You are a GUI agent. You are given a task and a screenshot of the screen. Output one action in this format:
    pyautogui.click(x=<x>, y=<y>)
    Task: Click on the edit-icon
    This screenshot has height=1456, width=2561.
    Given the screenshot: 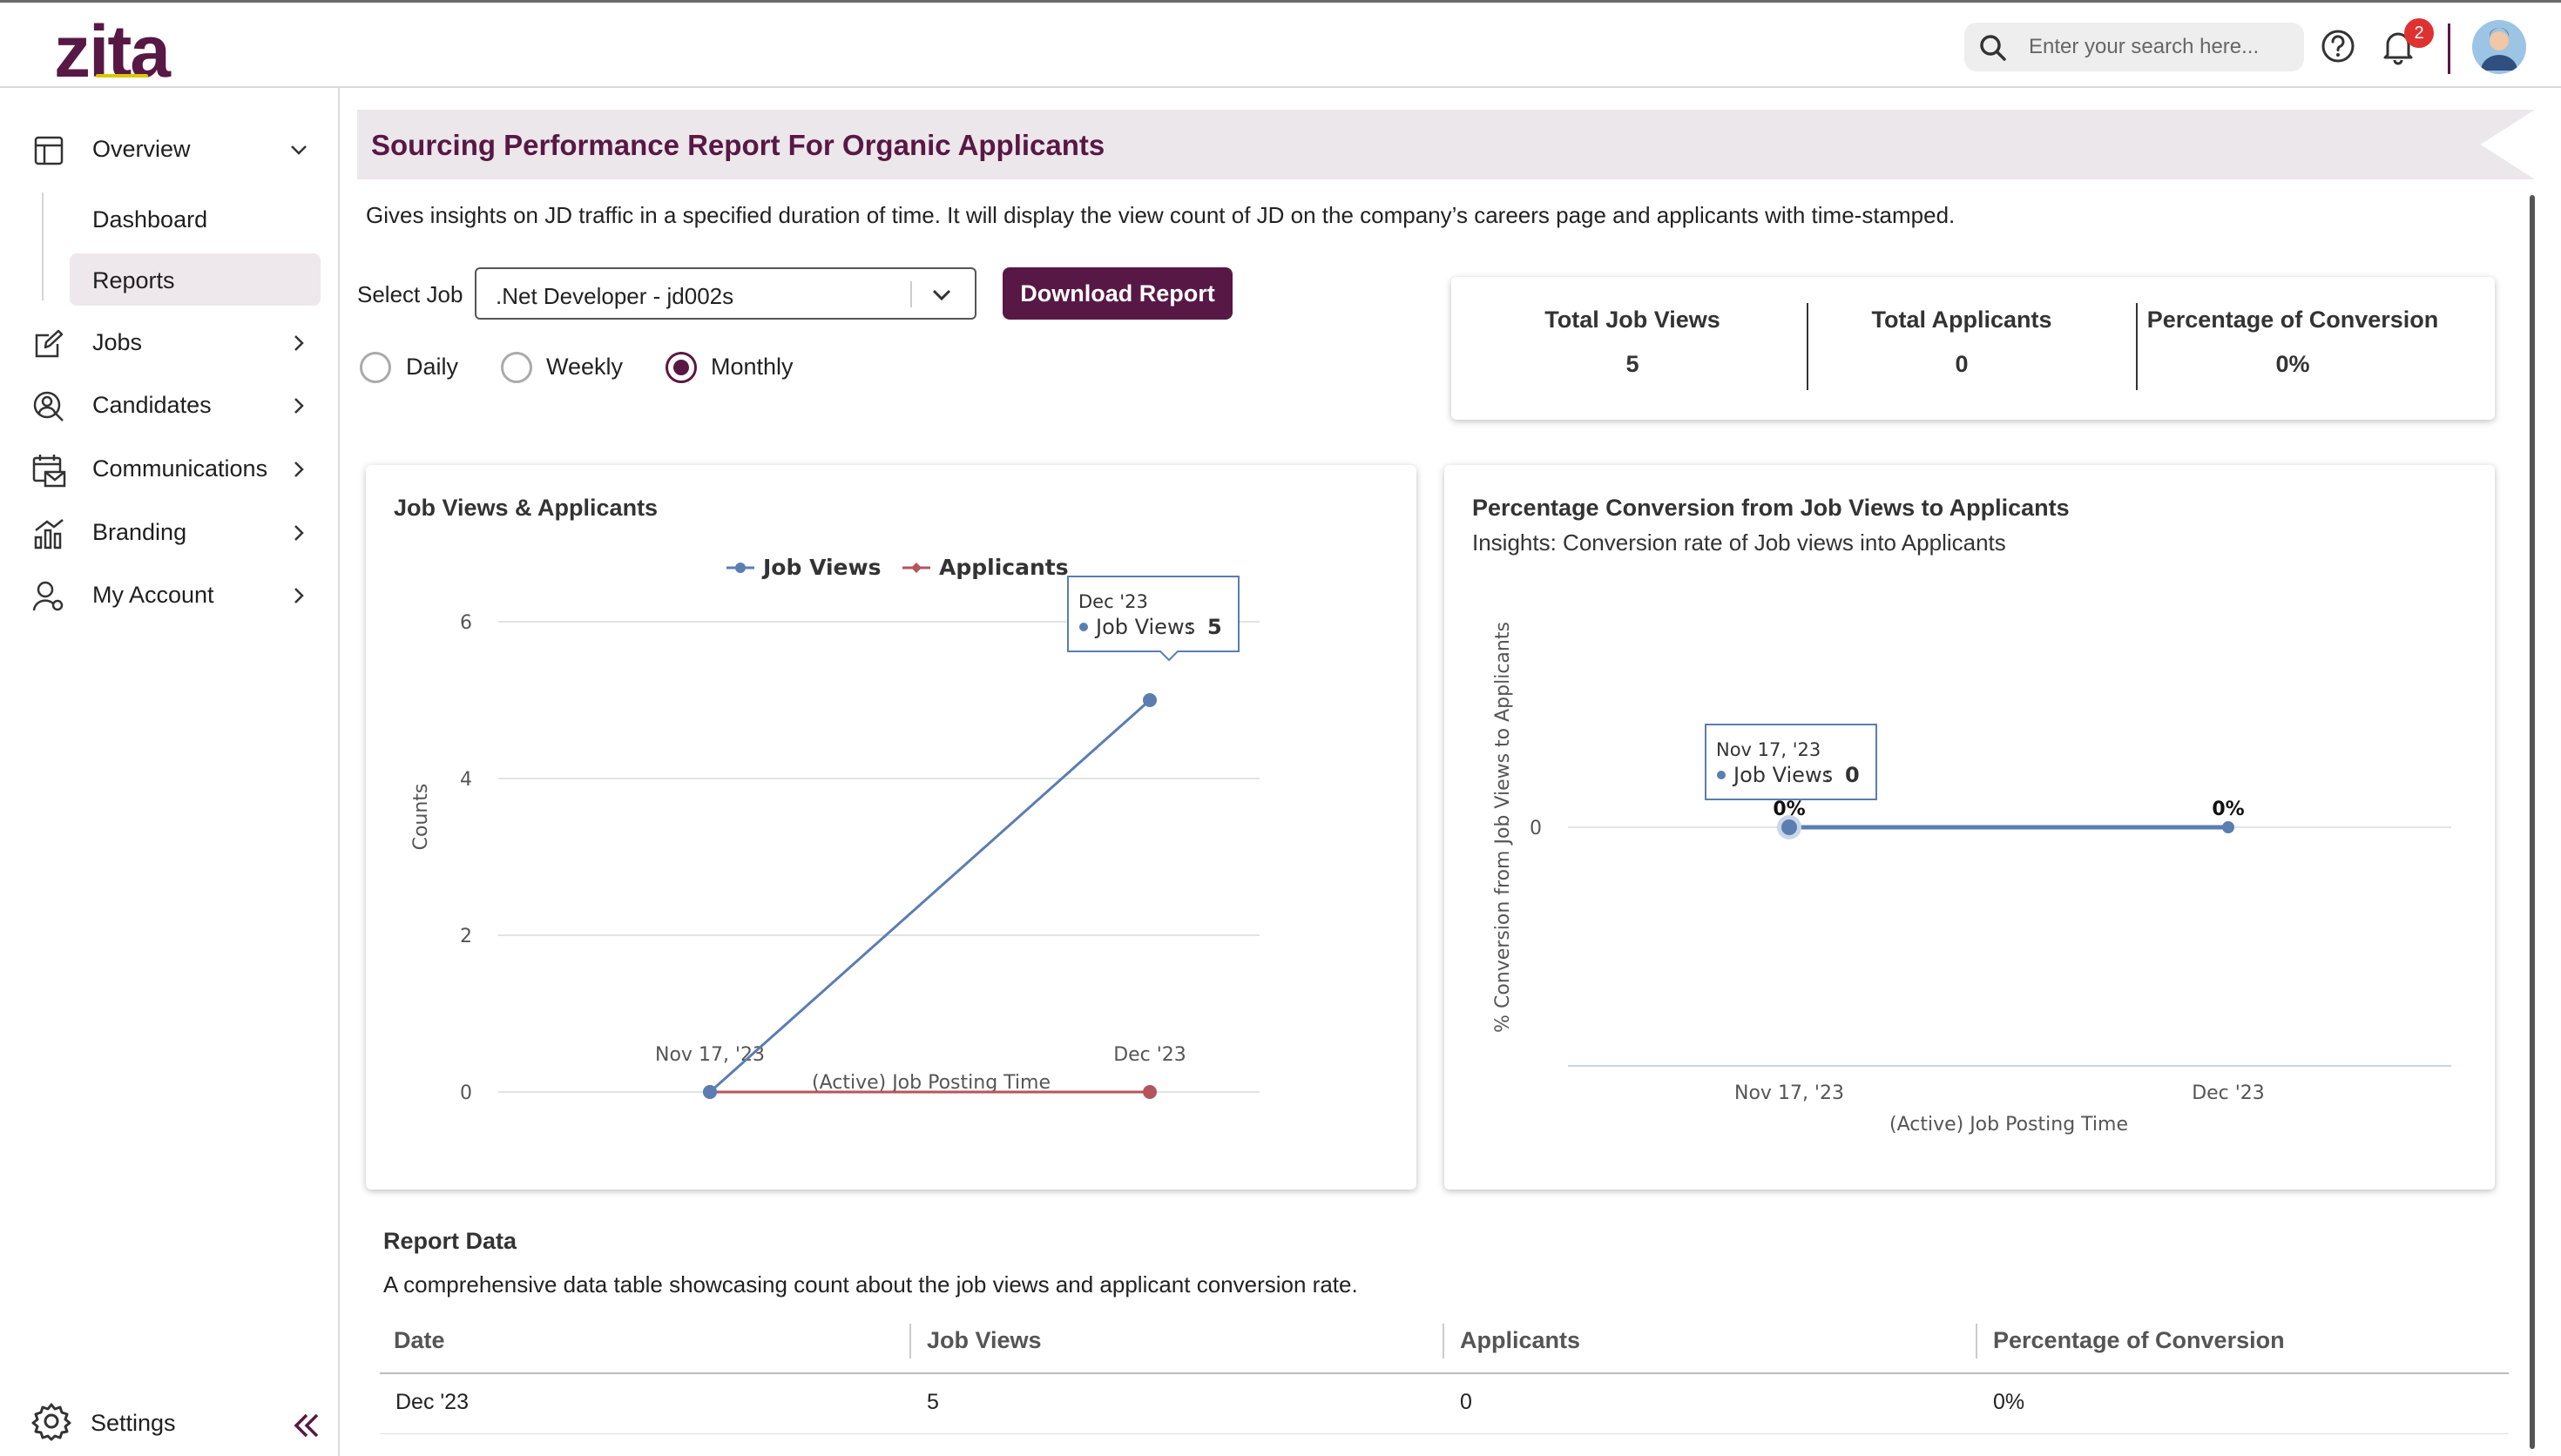 What is the action you would take?
    pyautogui.click(x=49, y=343)
    